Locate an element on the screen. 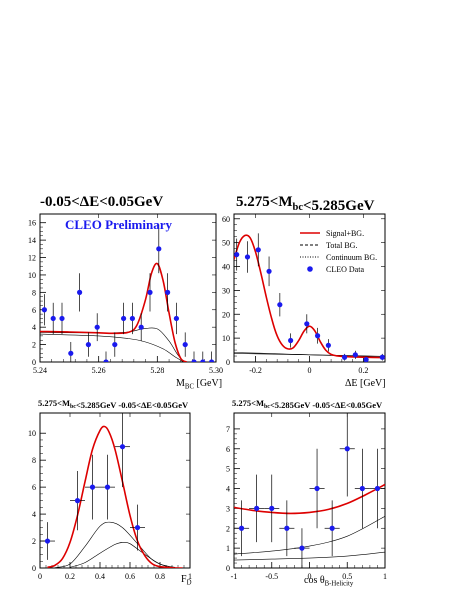  plot-frame is located at coordinates (115, 490).